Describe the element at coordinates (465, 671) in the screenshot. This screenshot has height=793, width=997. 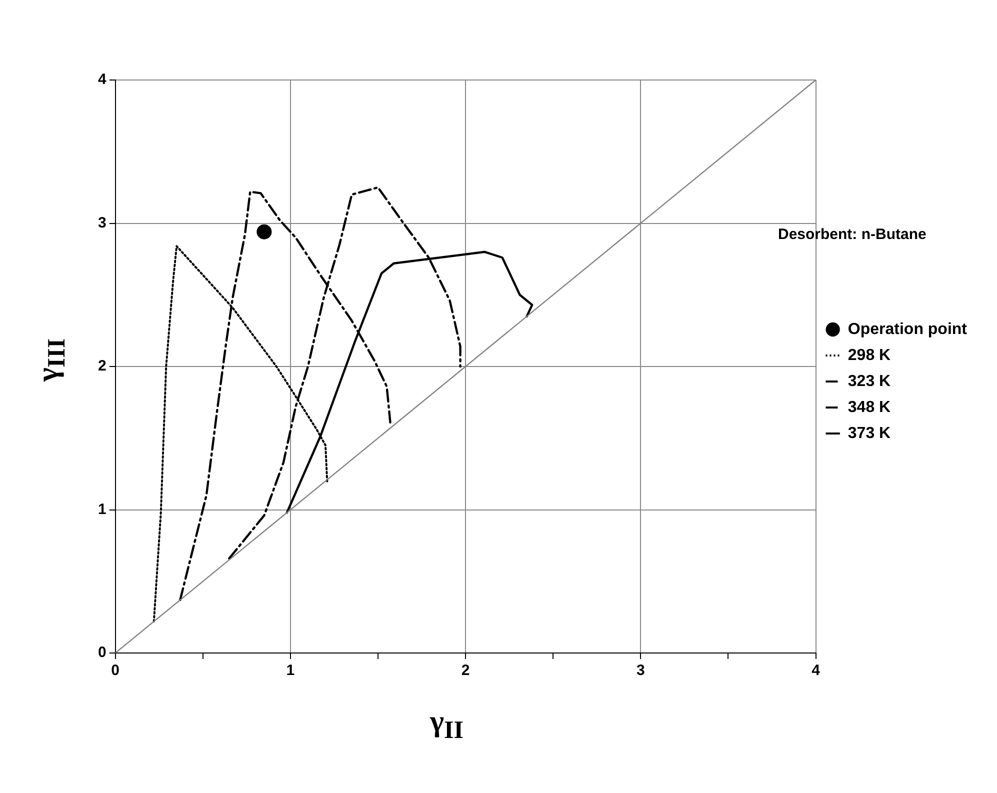
I see `x-tick-label: 2` at that location.